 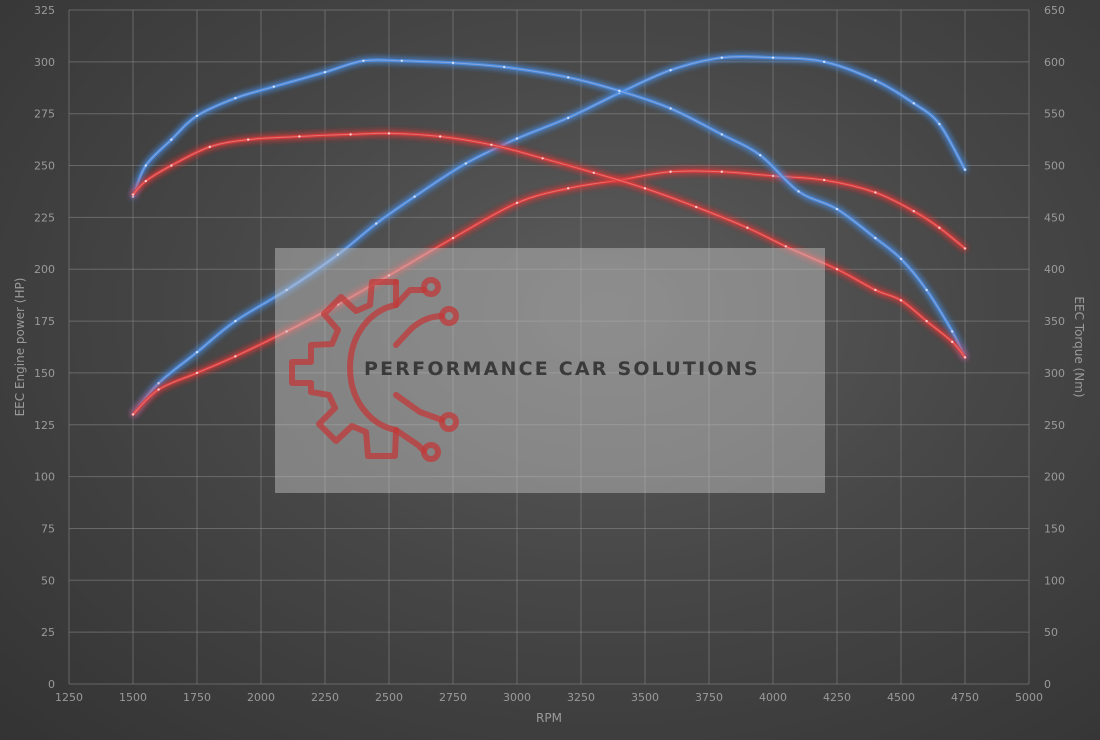 What do you see at coordinates (1054, 114) in the screenshot?
I see `y-right-tick-label: 550` at bounding box center [1054, 114].